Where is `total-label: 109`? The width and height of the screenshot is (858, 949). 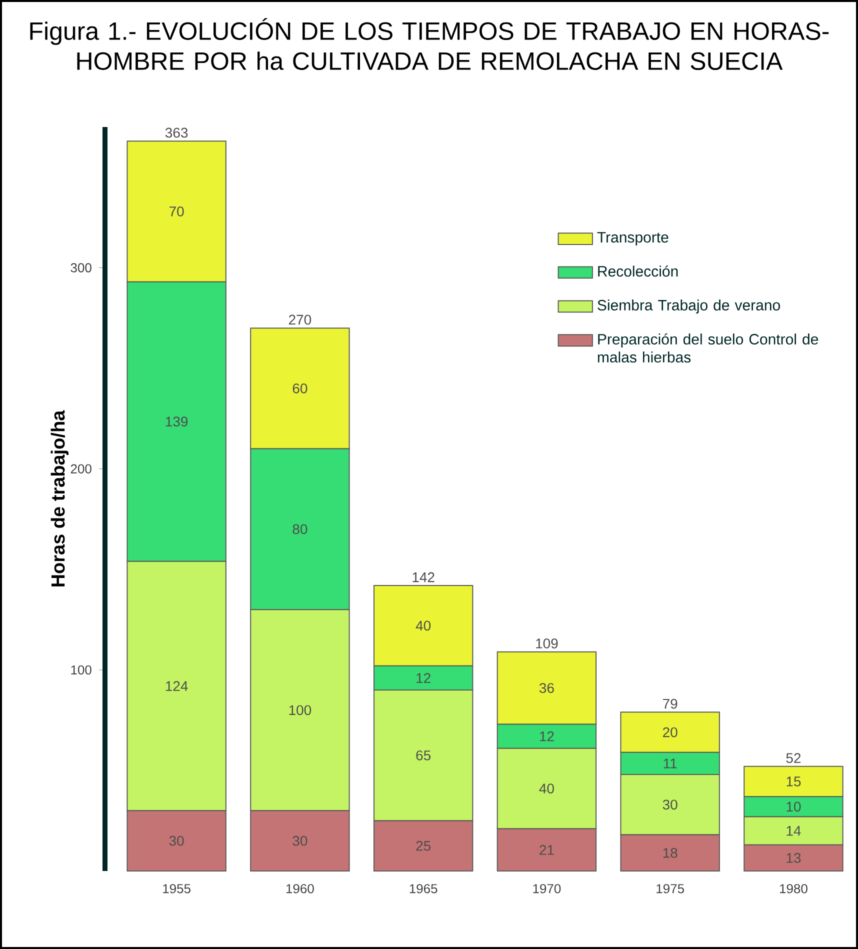 total-label: 109 is located at coordinates (547, 643).